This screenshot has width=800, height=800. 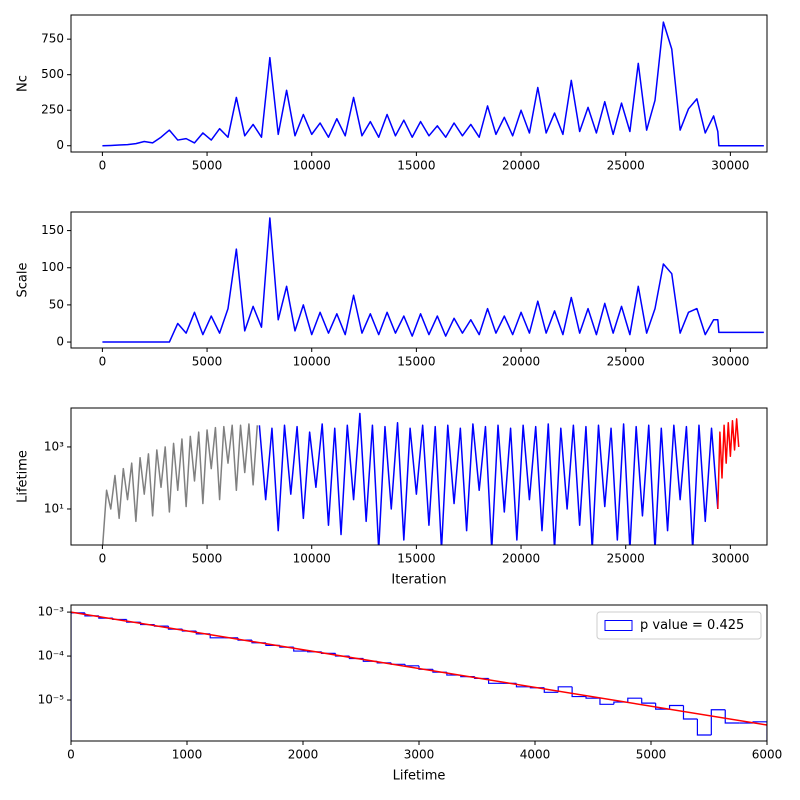 I want to click on legend-swatch, so click(x=618, y=625).